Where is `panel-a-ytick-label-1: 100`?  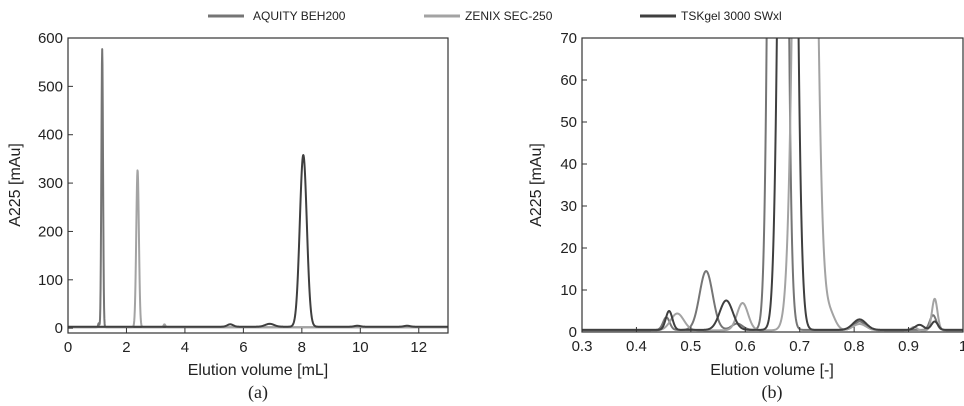 panel-a-ytick-label-1: 100 is located at coordinates (50, 280).